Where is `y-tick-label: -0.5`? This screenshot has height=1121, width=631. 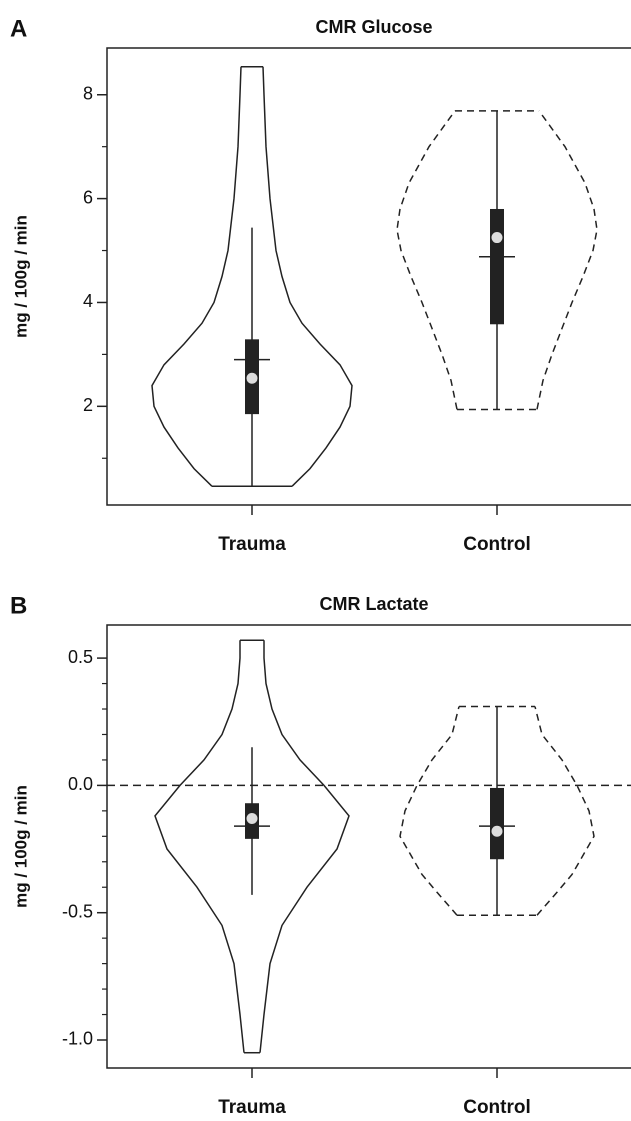
y-tick-label: -0.5 is located at coordinates (77, 911).